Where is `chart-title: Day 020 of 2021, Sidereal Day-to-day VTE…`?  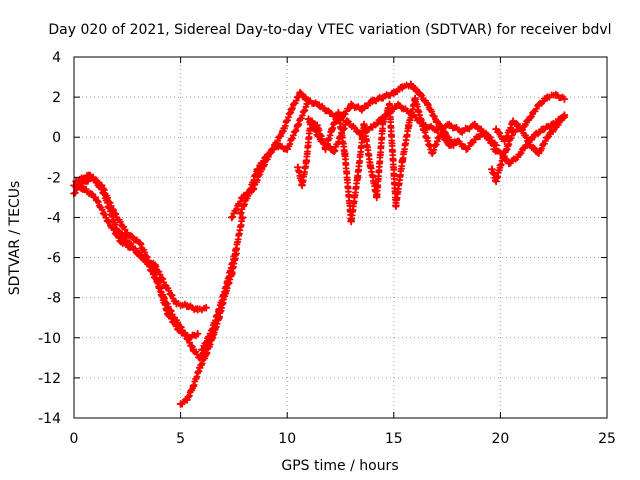
chart-title: Day 020 of 2021, Sidereal Day-to-day VTE… is located at coordinates (329, 30).